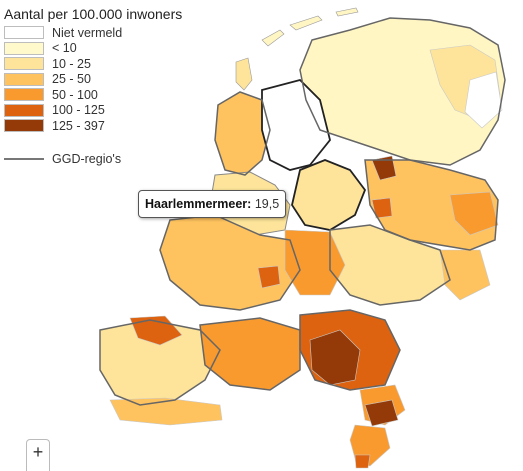  I want to click on legend-boundary-line, so click(24, 159).